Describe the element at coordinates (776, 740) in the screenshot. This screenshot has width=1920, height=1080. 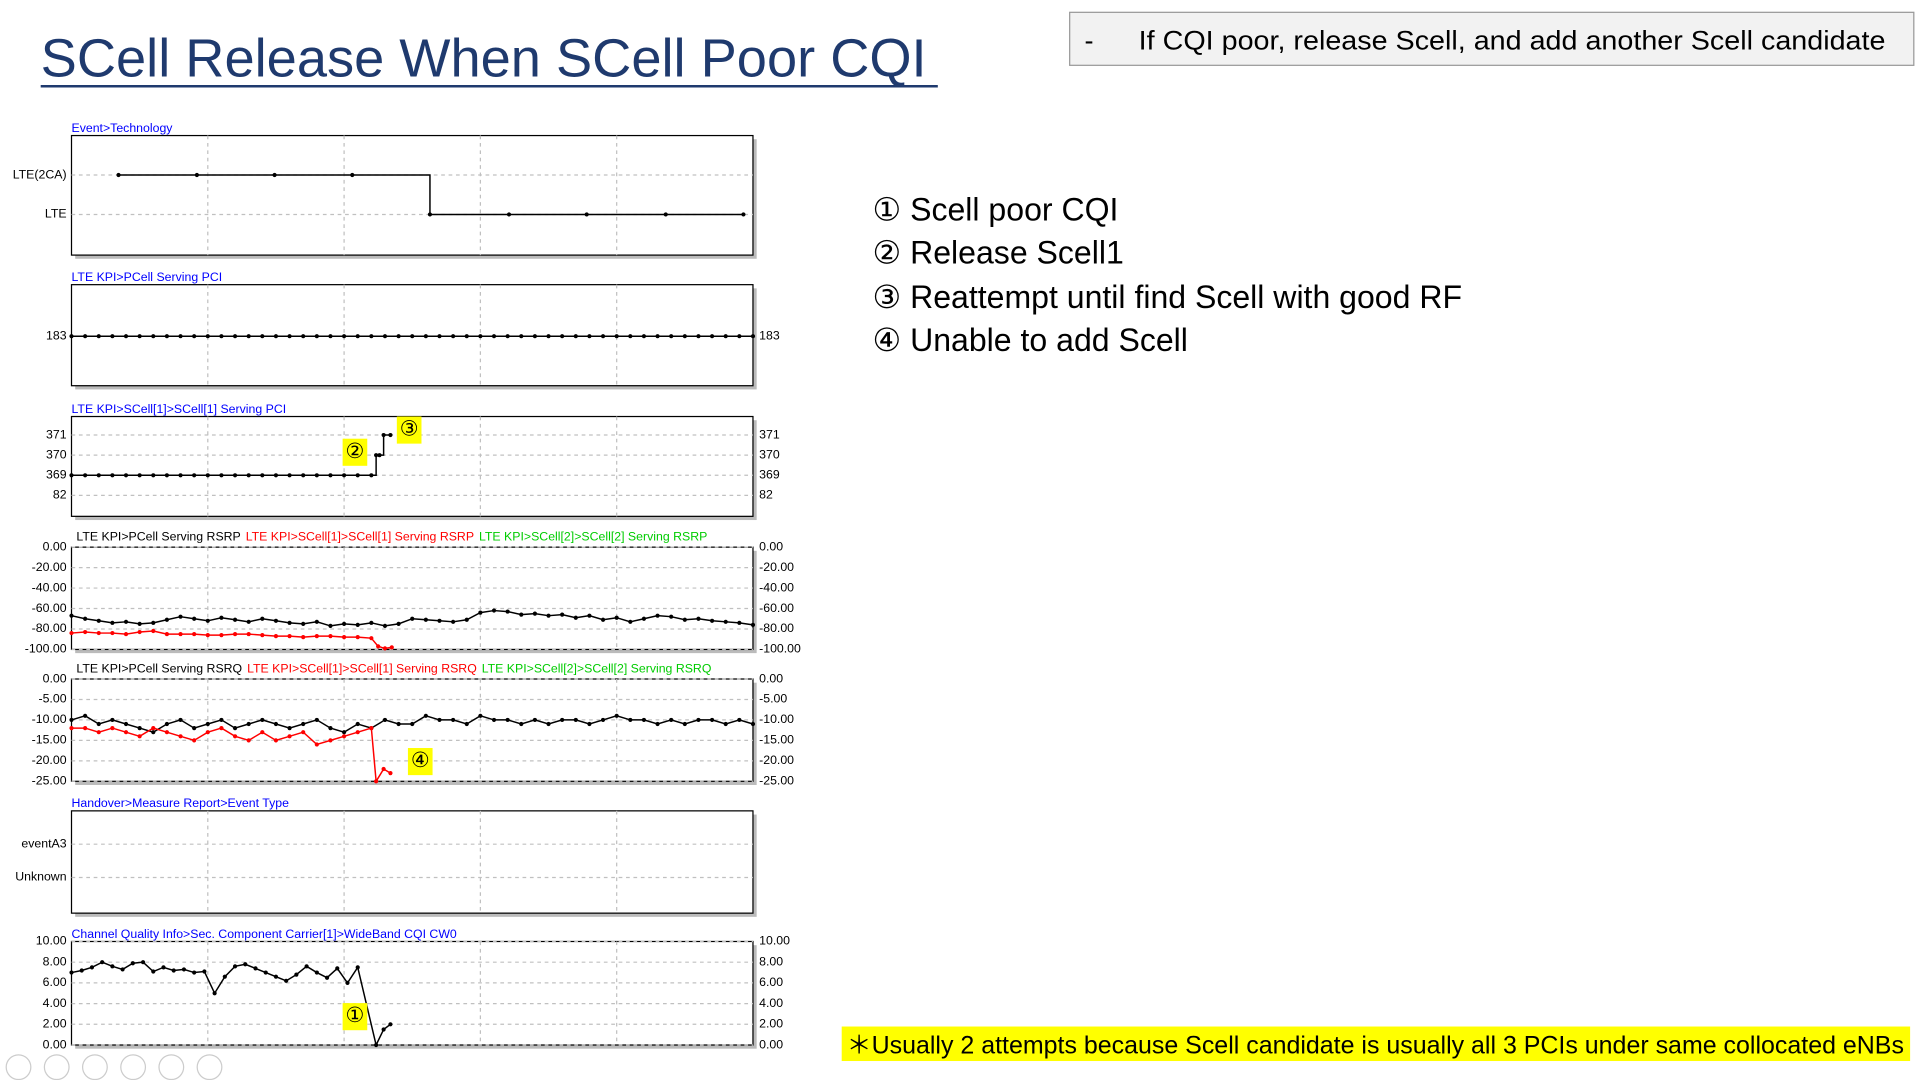
I see `y2-tick-label: -15.00` at that location.